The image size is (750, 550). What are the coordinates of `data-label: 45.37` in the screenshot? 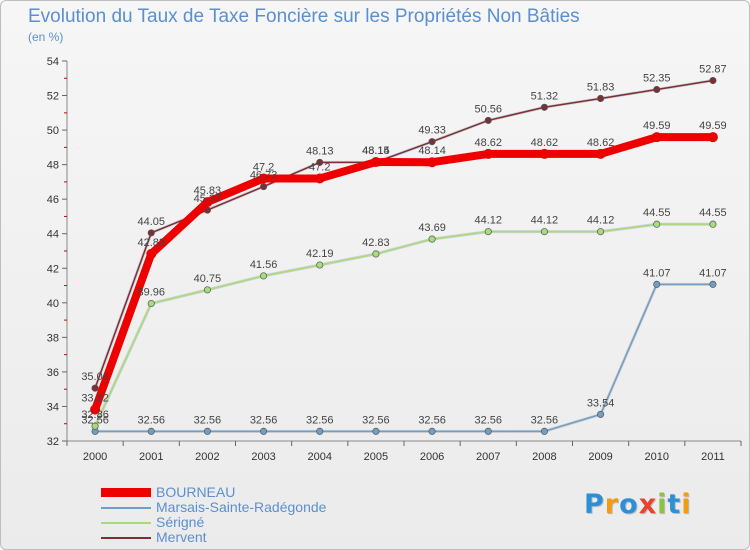 It's located at (208, 199).